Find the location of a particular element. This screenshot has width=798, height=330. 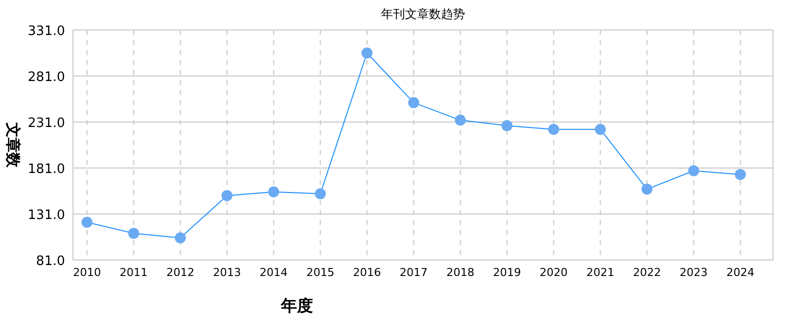

x-tick-label: 2011 is located at coordinates (134, 272).